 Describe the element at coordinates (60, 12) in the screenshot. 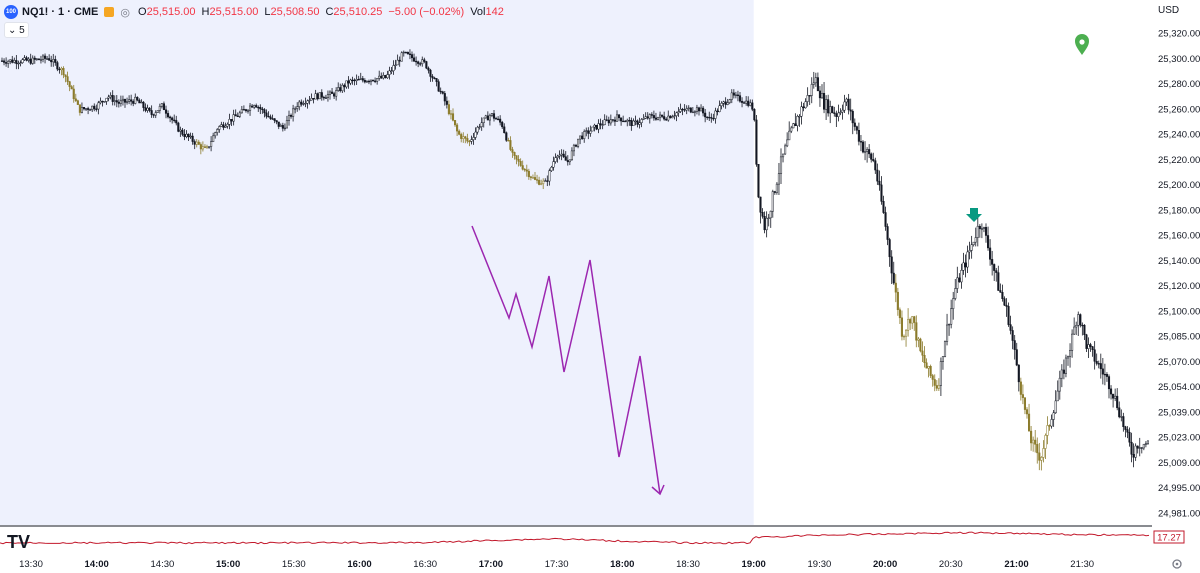

I see `symbol-title: NQ1! · 1 · CME` at that location.